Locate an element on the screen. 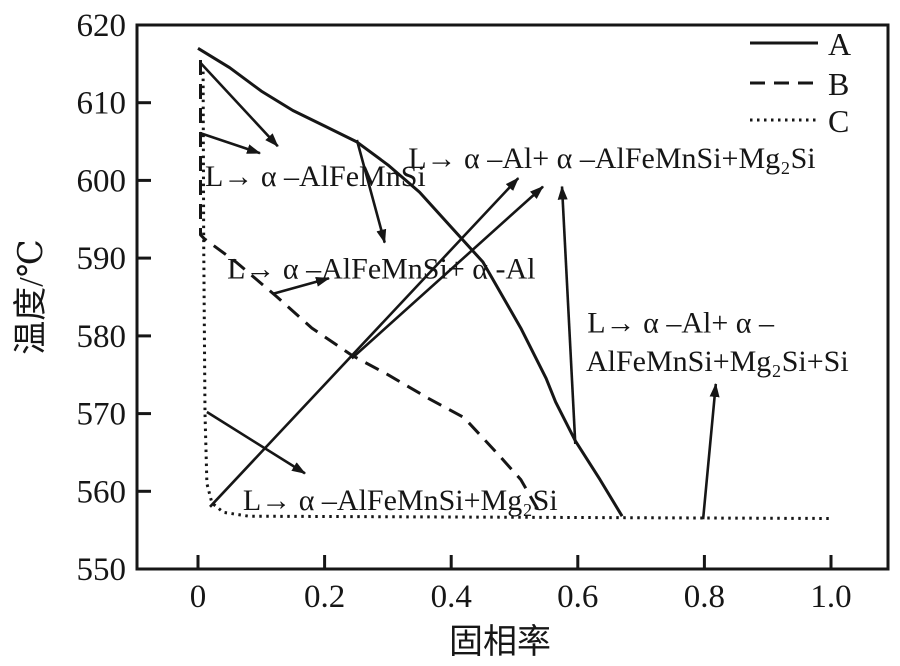 The image size is (900, 666). y-axis-ticks-group: 550 560 570 580 590 600 610 620 is located at coordinates (114, 298).